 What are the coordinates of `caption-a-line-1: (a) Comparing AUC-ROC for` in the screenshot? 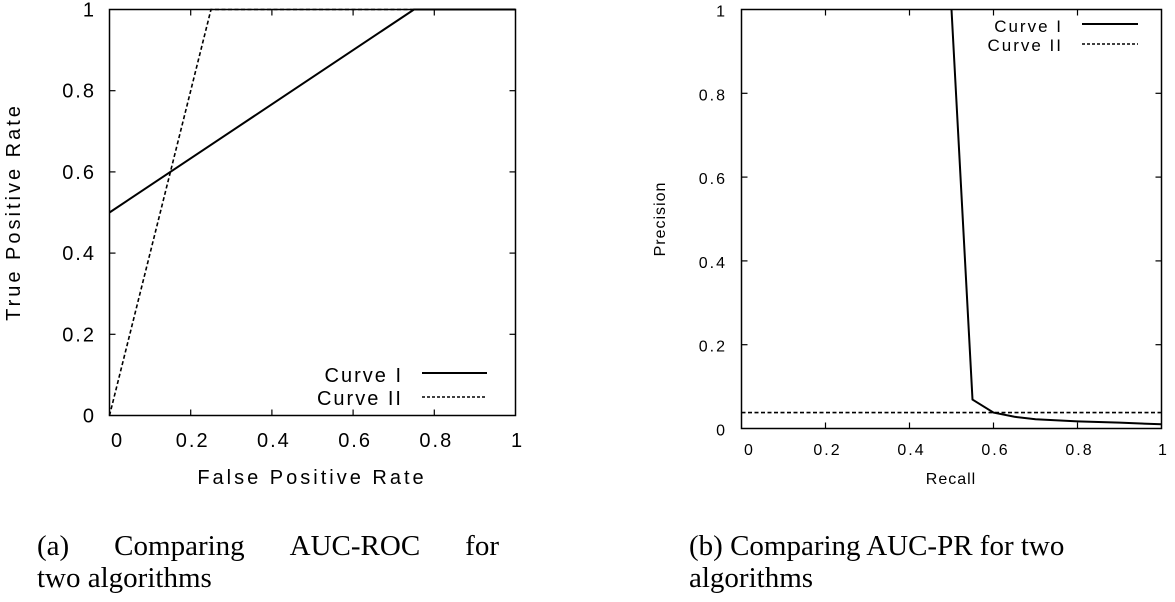 It's located at (268, 546).